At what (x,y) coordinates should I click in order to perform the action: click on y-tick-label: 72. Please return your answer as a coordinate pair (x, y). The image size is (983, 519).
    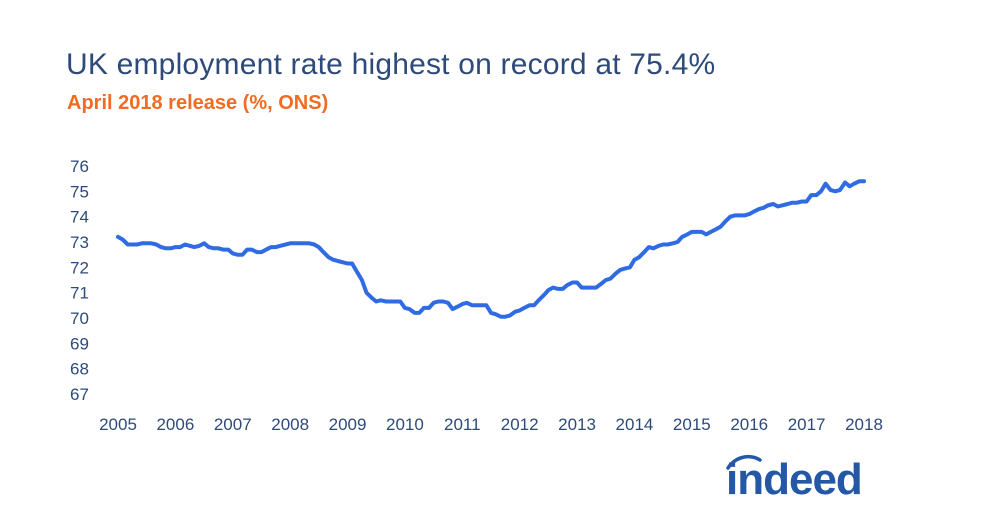
    Looking at the image, I should click on (79, 267).